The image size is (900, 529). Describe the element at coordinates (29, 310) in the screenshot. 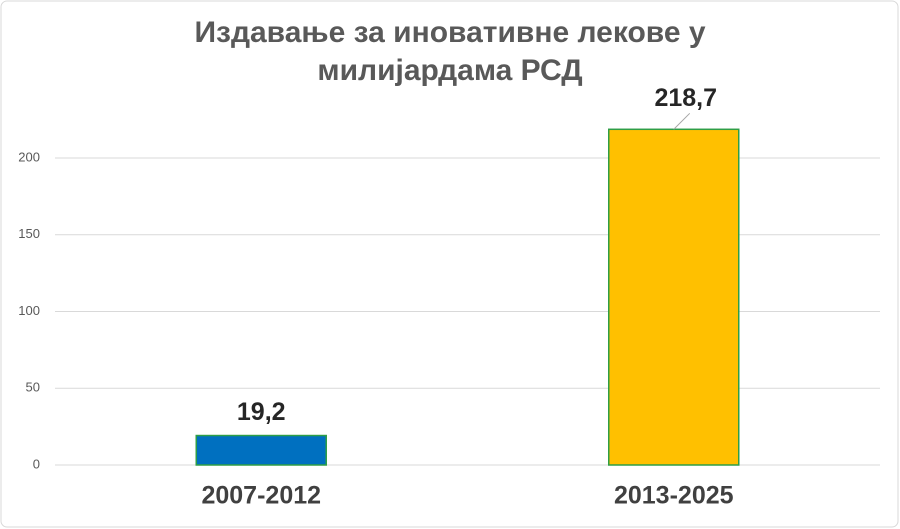

I see `y-tick-label: 100` at that location.